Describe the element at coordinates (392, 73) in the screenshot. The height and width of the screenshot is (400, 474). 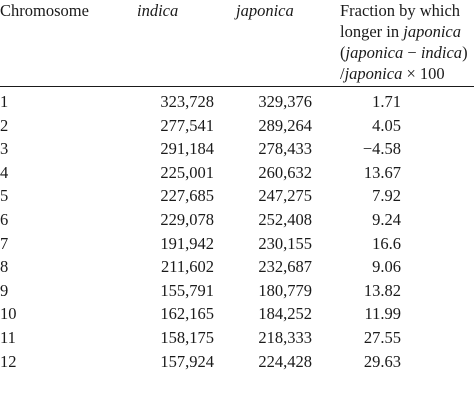
I see `header-fraction-formula-line4: /japonica × 100` at that location.